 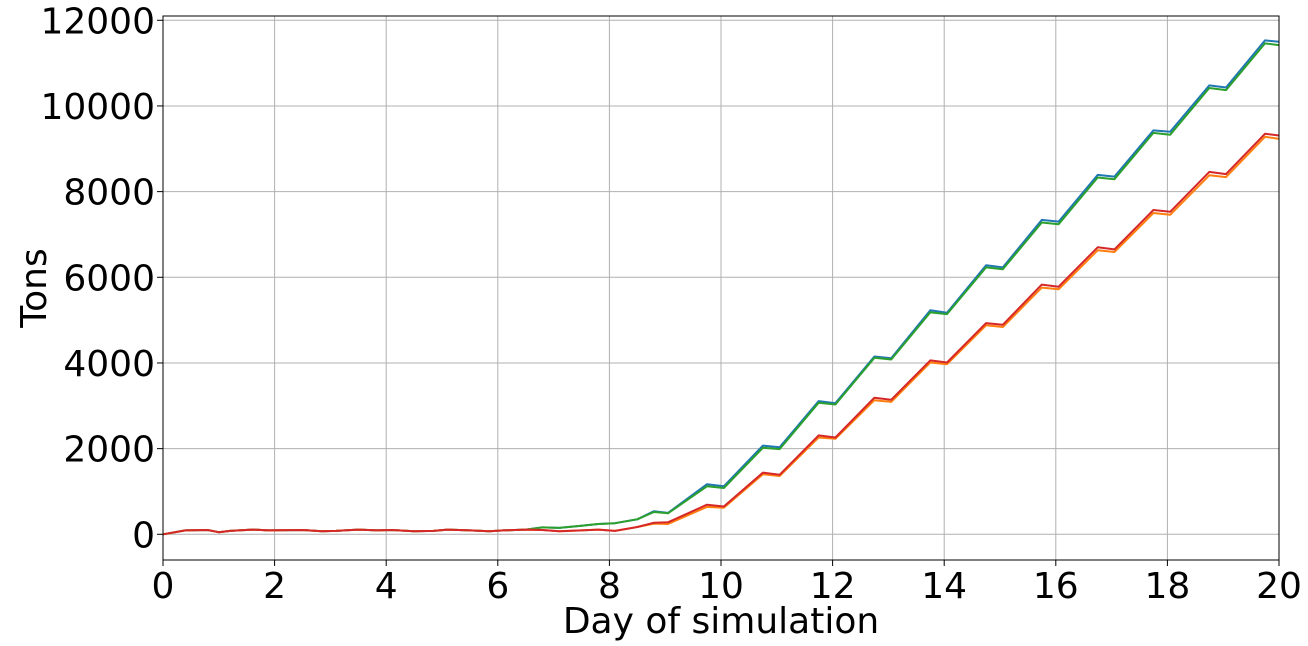 What do you see at coordinates (721, 586) in the screenshot?
I see `x-tick-label: 10` at bounding box center [721, 586].